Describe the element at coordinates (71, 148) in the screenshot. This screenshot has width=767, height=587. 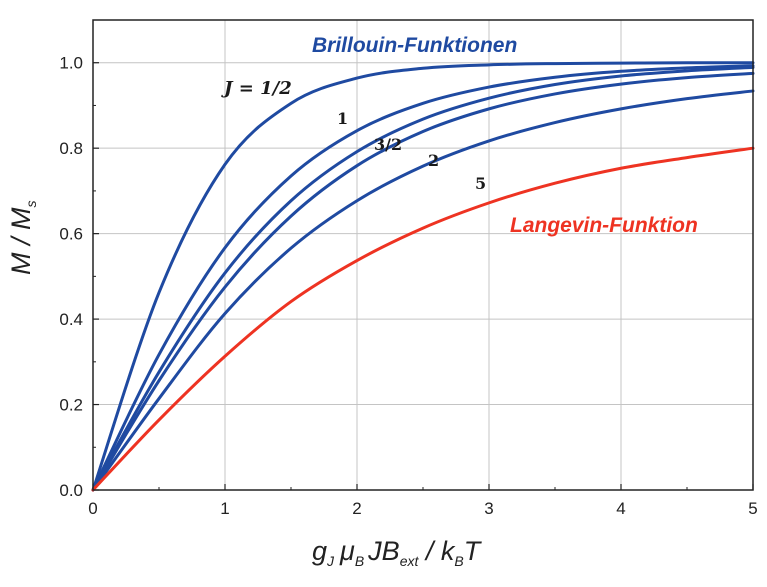
I see `y-tick-label: 0.8` at that location.